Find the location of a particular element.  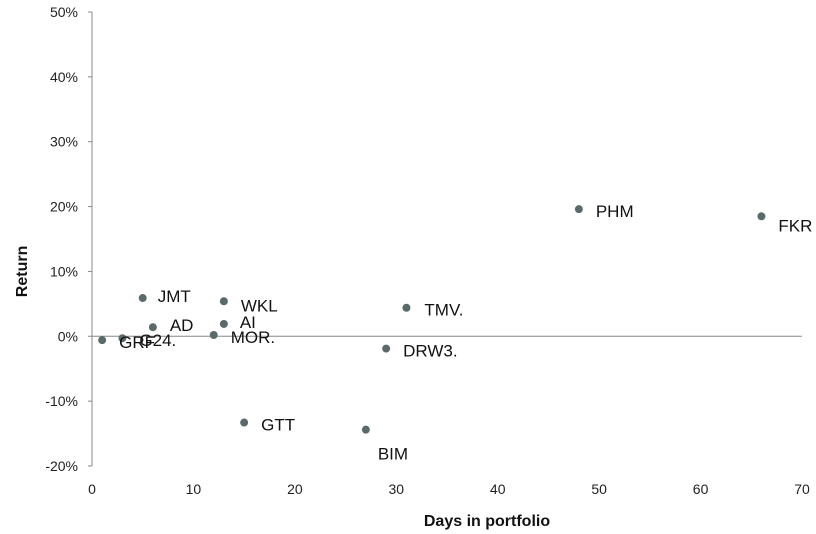

point-label: TMV. is located at coordinates (443, 310).